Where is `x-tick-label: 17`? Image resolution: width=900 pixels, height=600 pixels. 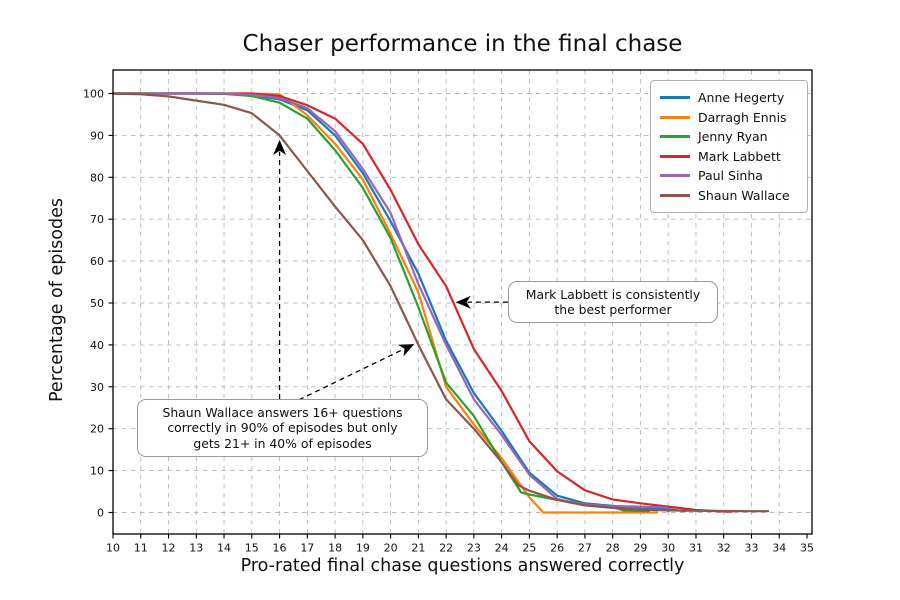 x-tick-label: 17 is located at coordinates (307, 548).